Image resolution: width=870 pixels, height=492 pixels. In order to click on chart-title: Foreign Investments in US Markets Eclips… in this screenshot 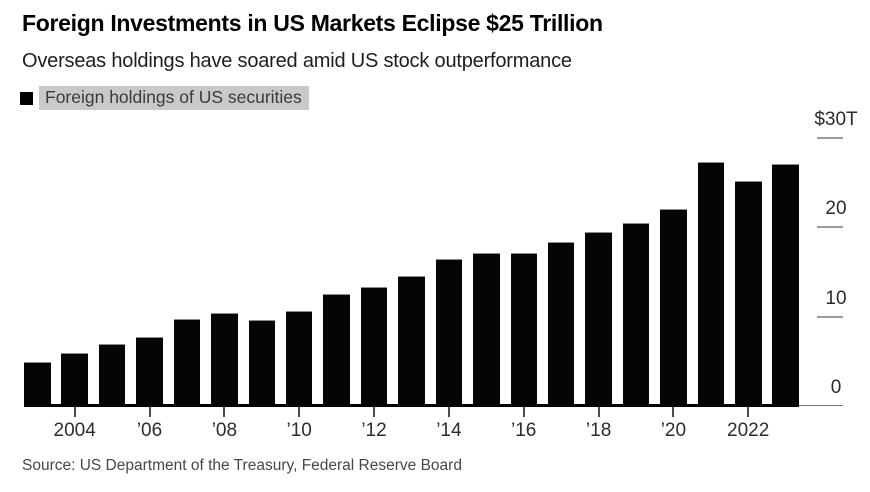, I will do `click(312, 23)`.